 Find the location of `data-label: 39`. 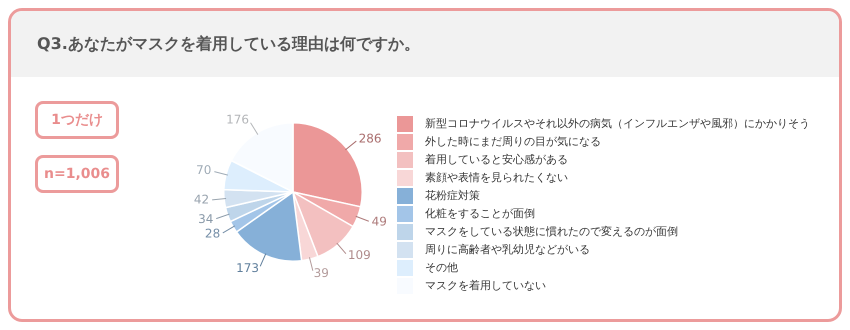

data-label: 39 is located at coordinates (321, 273).